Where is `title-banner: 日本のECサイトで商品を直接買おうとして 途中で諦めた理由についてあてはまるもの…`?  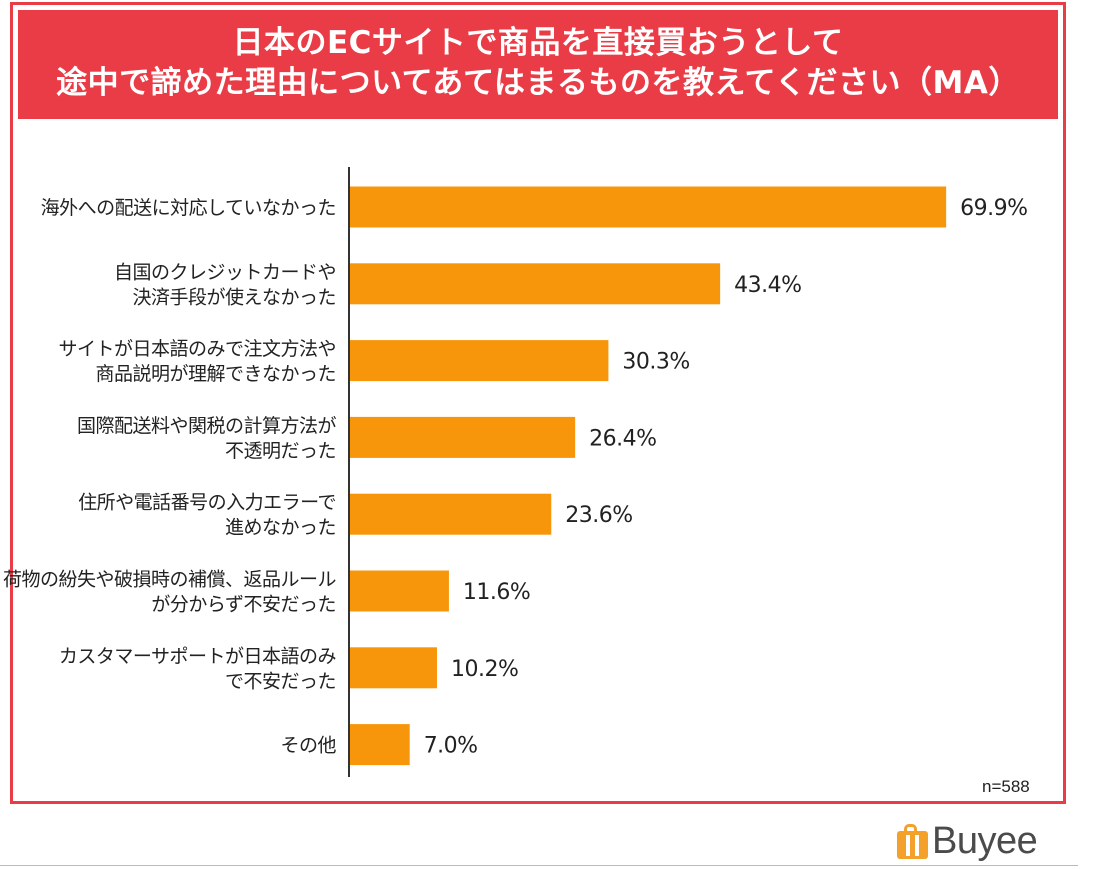 title-banner: 日本のECサイトで商品を直接買おうとして 途中で諦めた理由についてあてはまるもの… is located at coordinates (538, 64).